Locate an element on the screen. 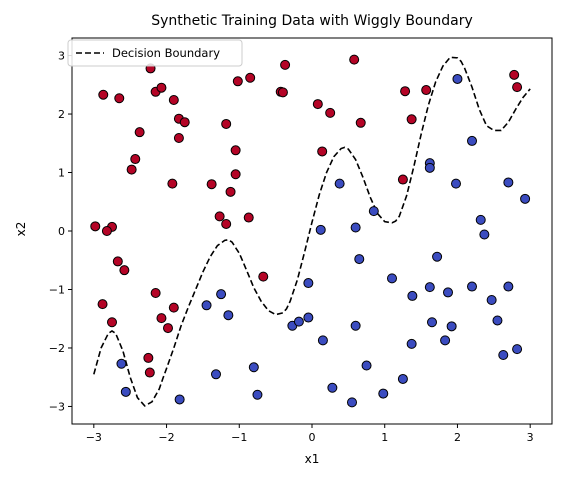 The width and height of the screenshot is (576, 480). x-tick-label: 2 is located at coordinates (457, 437).